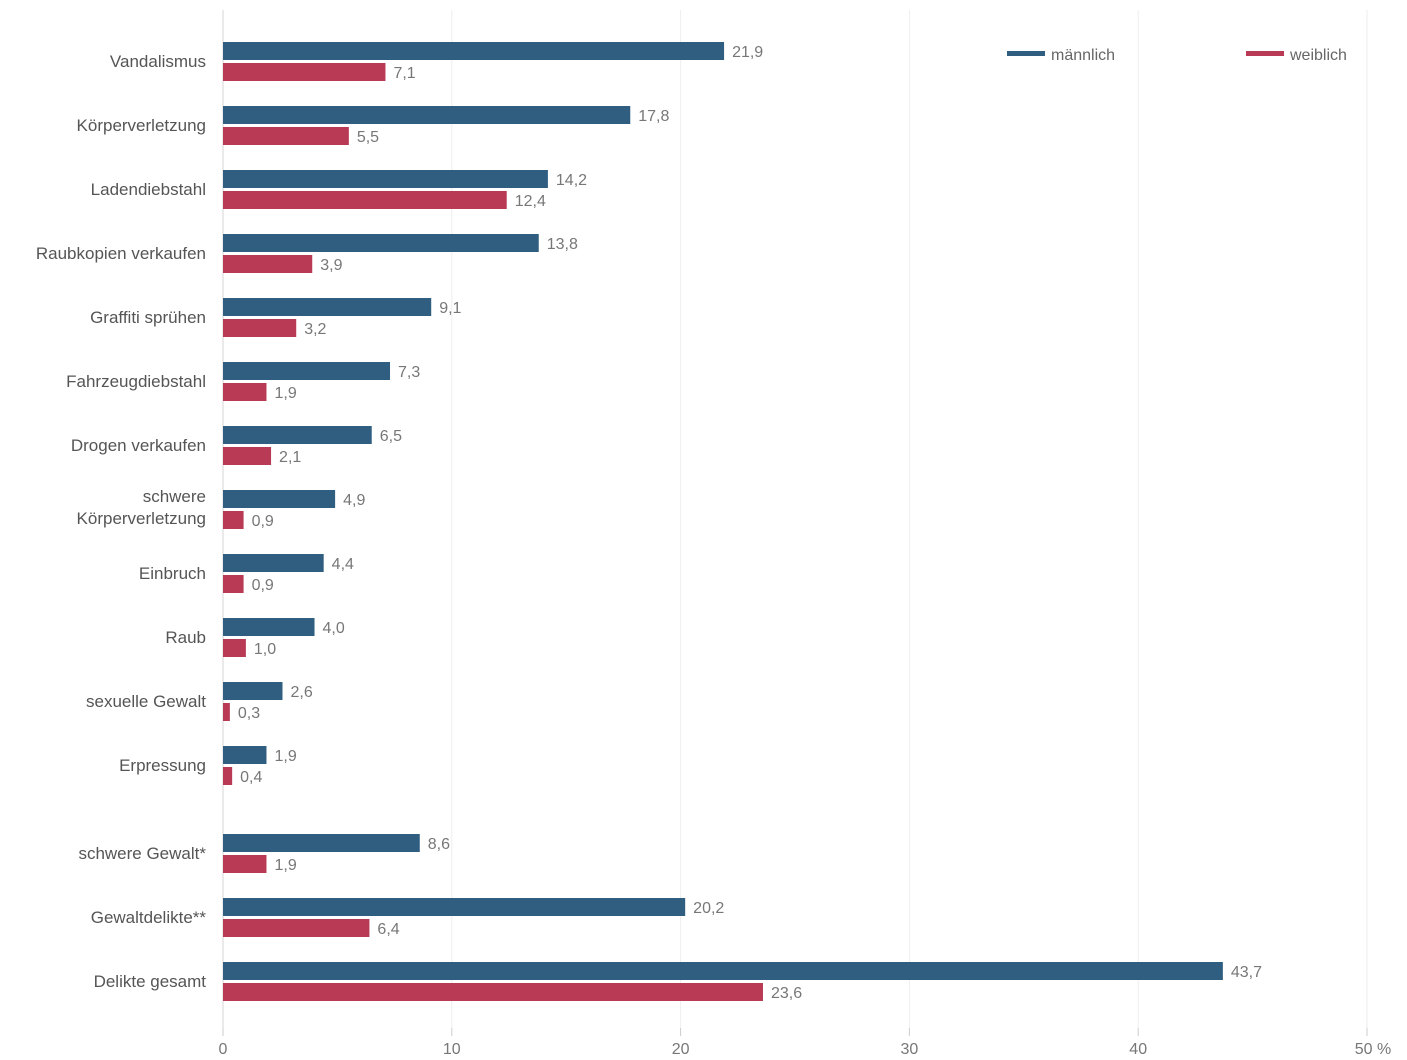 This screenshot has width=1407, height=1060. Describe the element at coordinates (354, 500) in the screenshot. I see `data-label: 4,9` at that location.